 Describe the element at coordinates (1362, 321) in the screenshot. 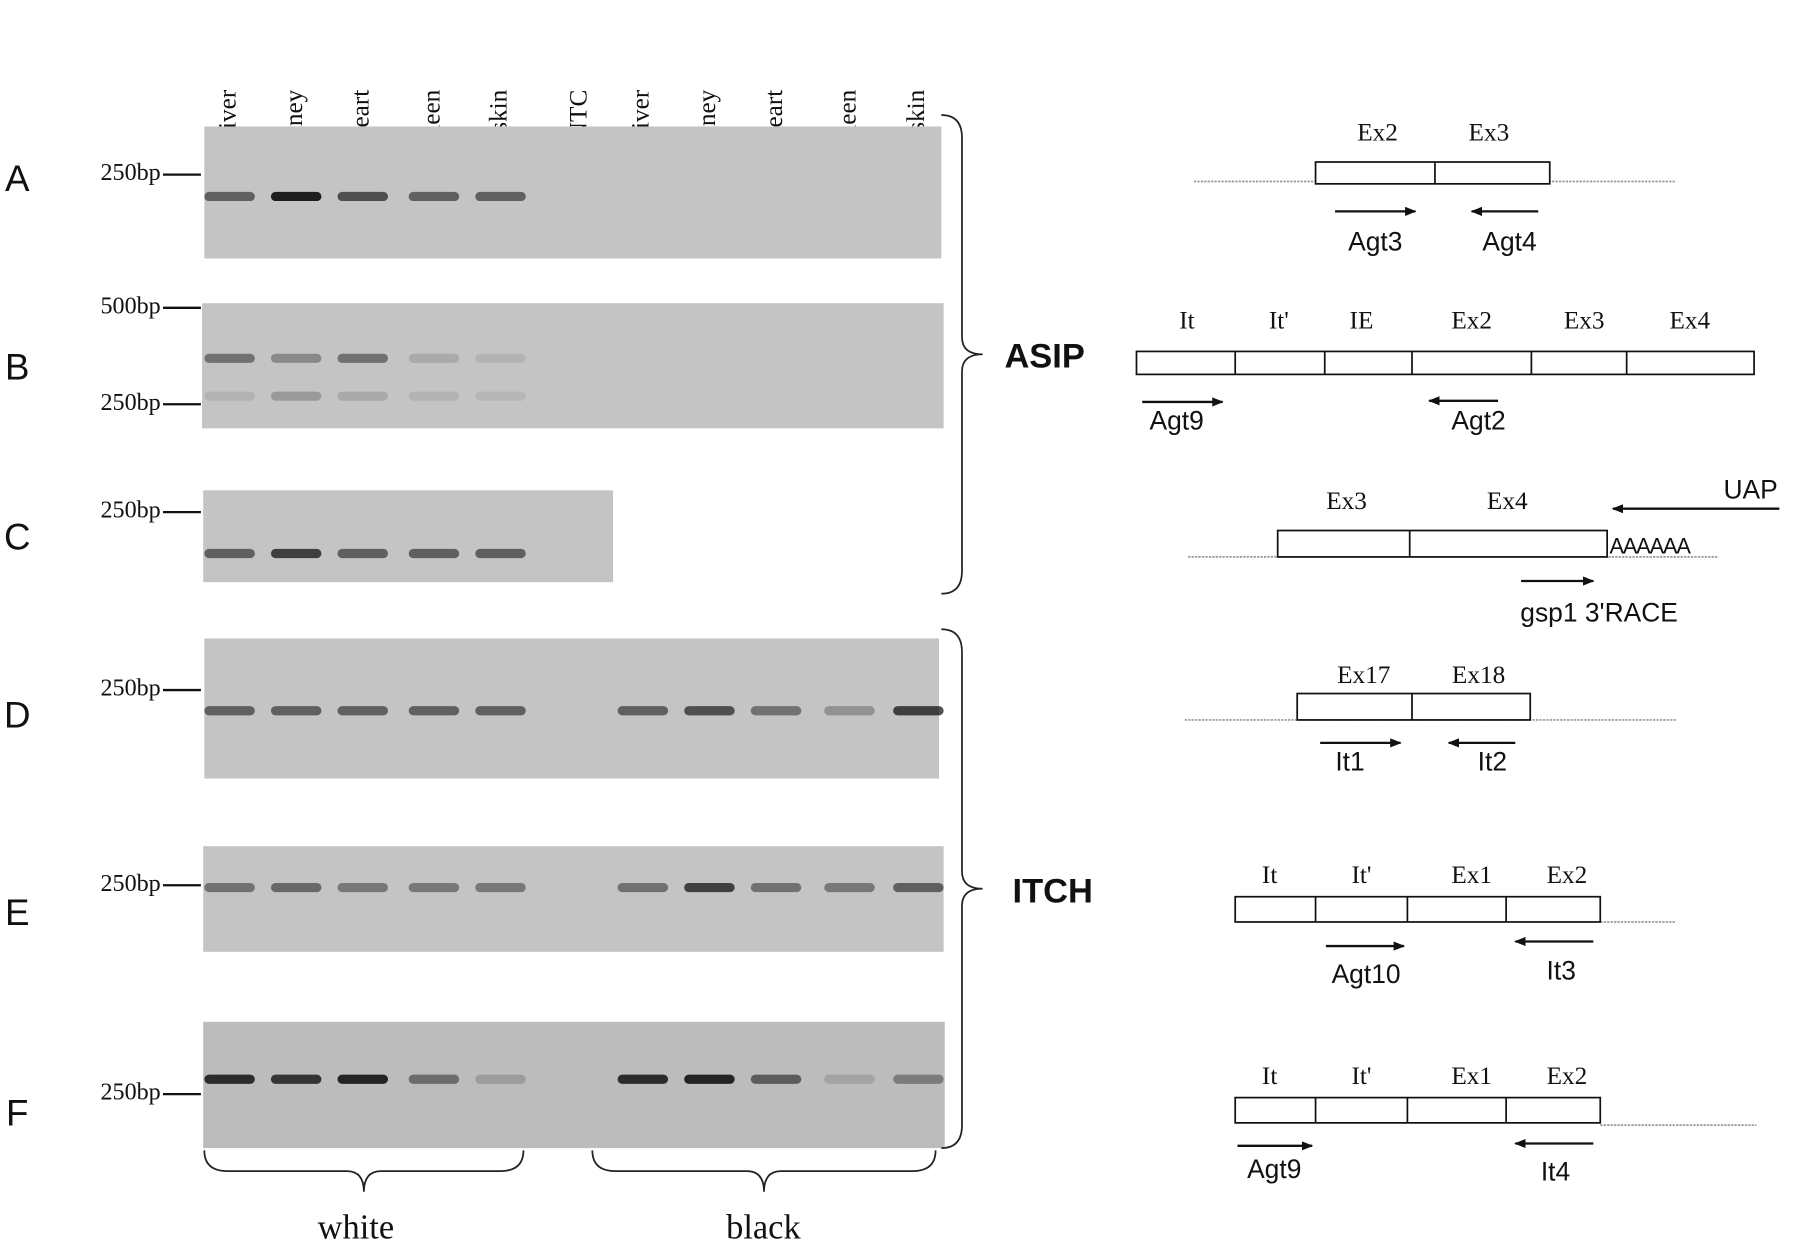

I see `segment-label: IE` at that location.